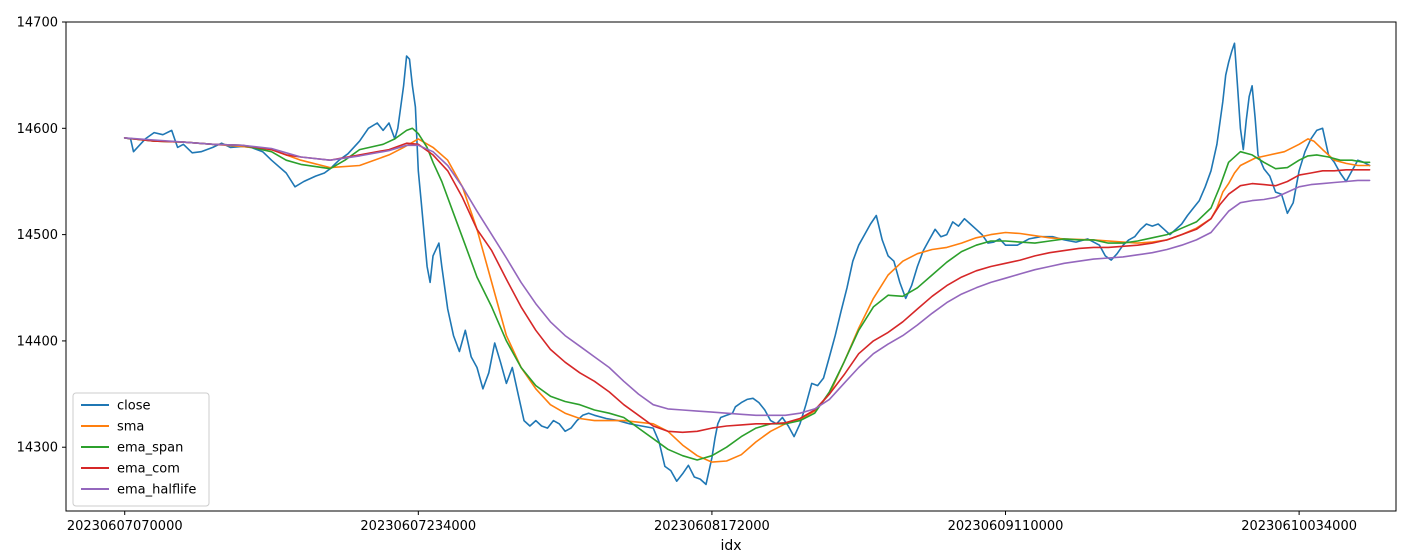 This screenshot has height=557, width=1426. Describe the element at coordinates (148, 469) in the screenshot. I see `legend-label-ema-com: ema_com` at that location.